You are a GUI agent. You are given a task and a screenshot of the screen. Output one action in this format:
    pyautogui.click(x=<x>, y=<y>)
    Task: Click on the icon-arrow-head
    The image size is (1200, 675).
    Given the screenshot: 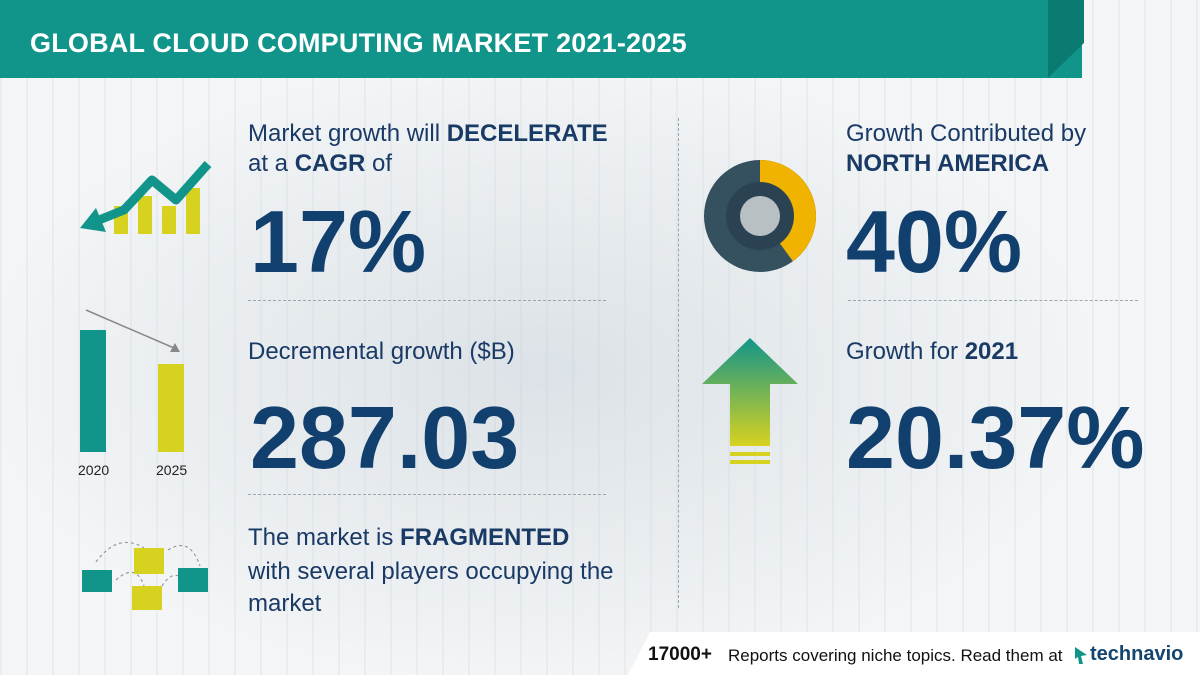 What is the action you would take?
    pyautogui.click(x=93, y=220)
    